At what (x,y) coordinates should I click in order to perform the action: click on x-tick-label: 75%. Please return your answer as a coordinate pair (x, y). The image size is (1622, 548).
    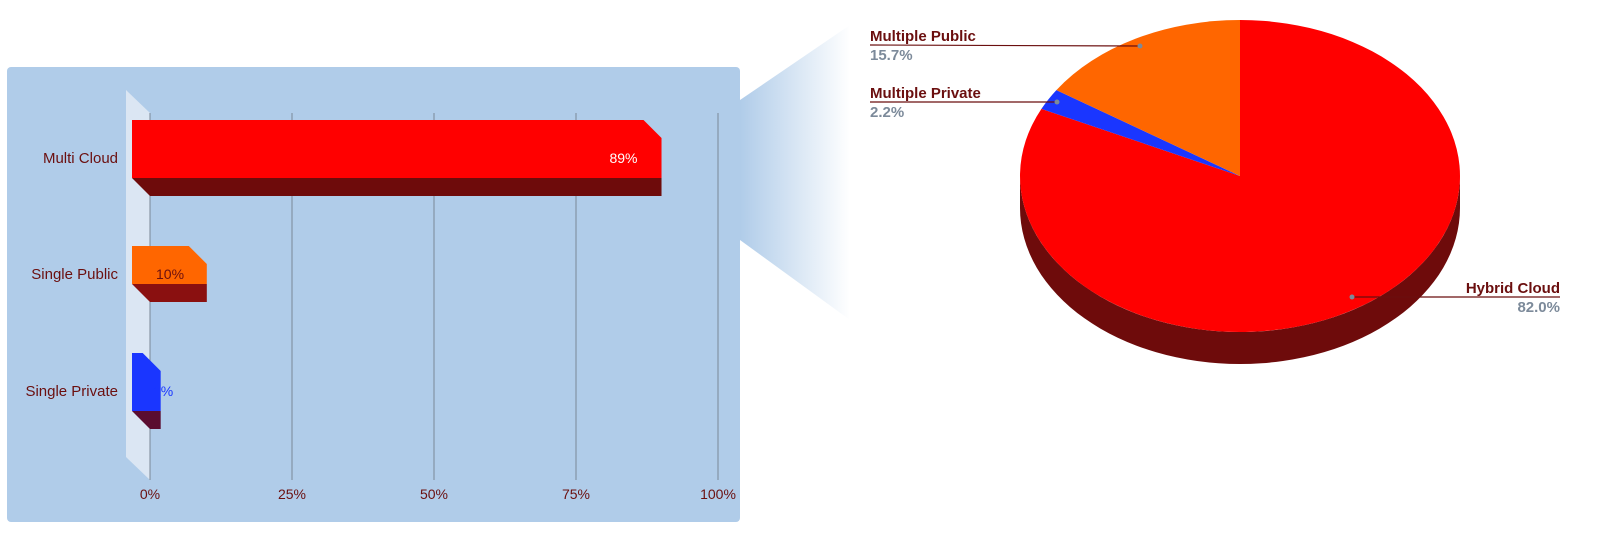
    Looking at the image, I should click on (576, 494).